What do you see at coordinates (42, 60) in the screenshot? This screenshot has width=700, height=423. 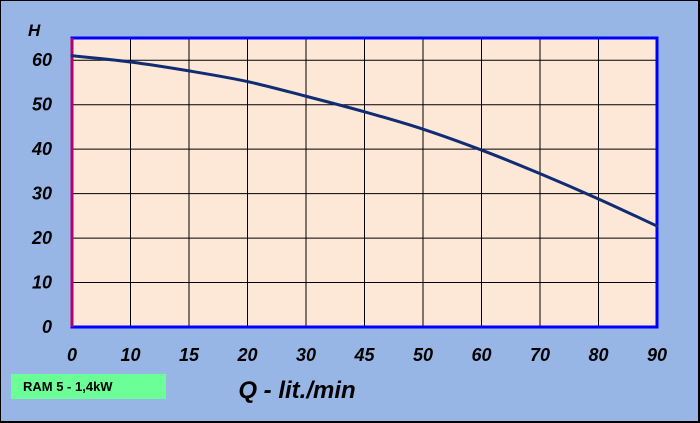 I see `y-tick-label: 60` at bounding box center [42, 60].